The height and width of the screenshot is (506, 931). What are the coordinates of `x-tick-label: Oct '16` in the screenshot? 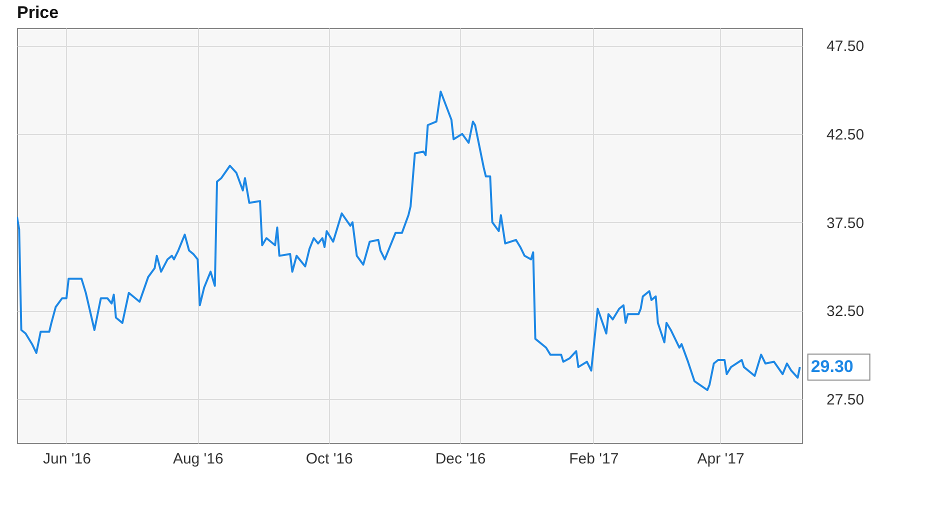 It's located at (329, 459).